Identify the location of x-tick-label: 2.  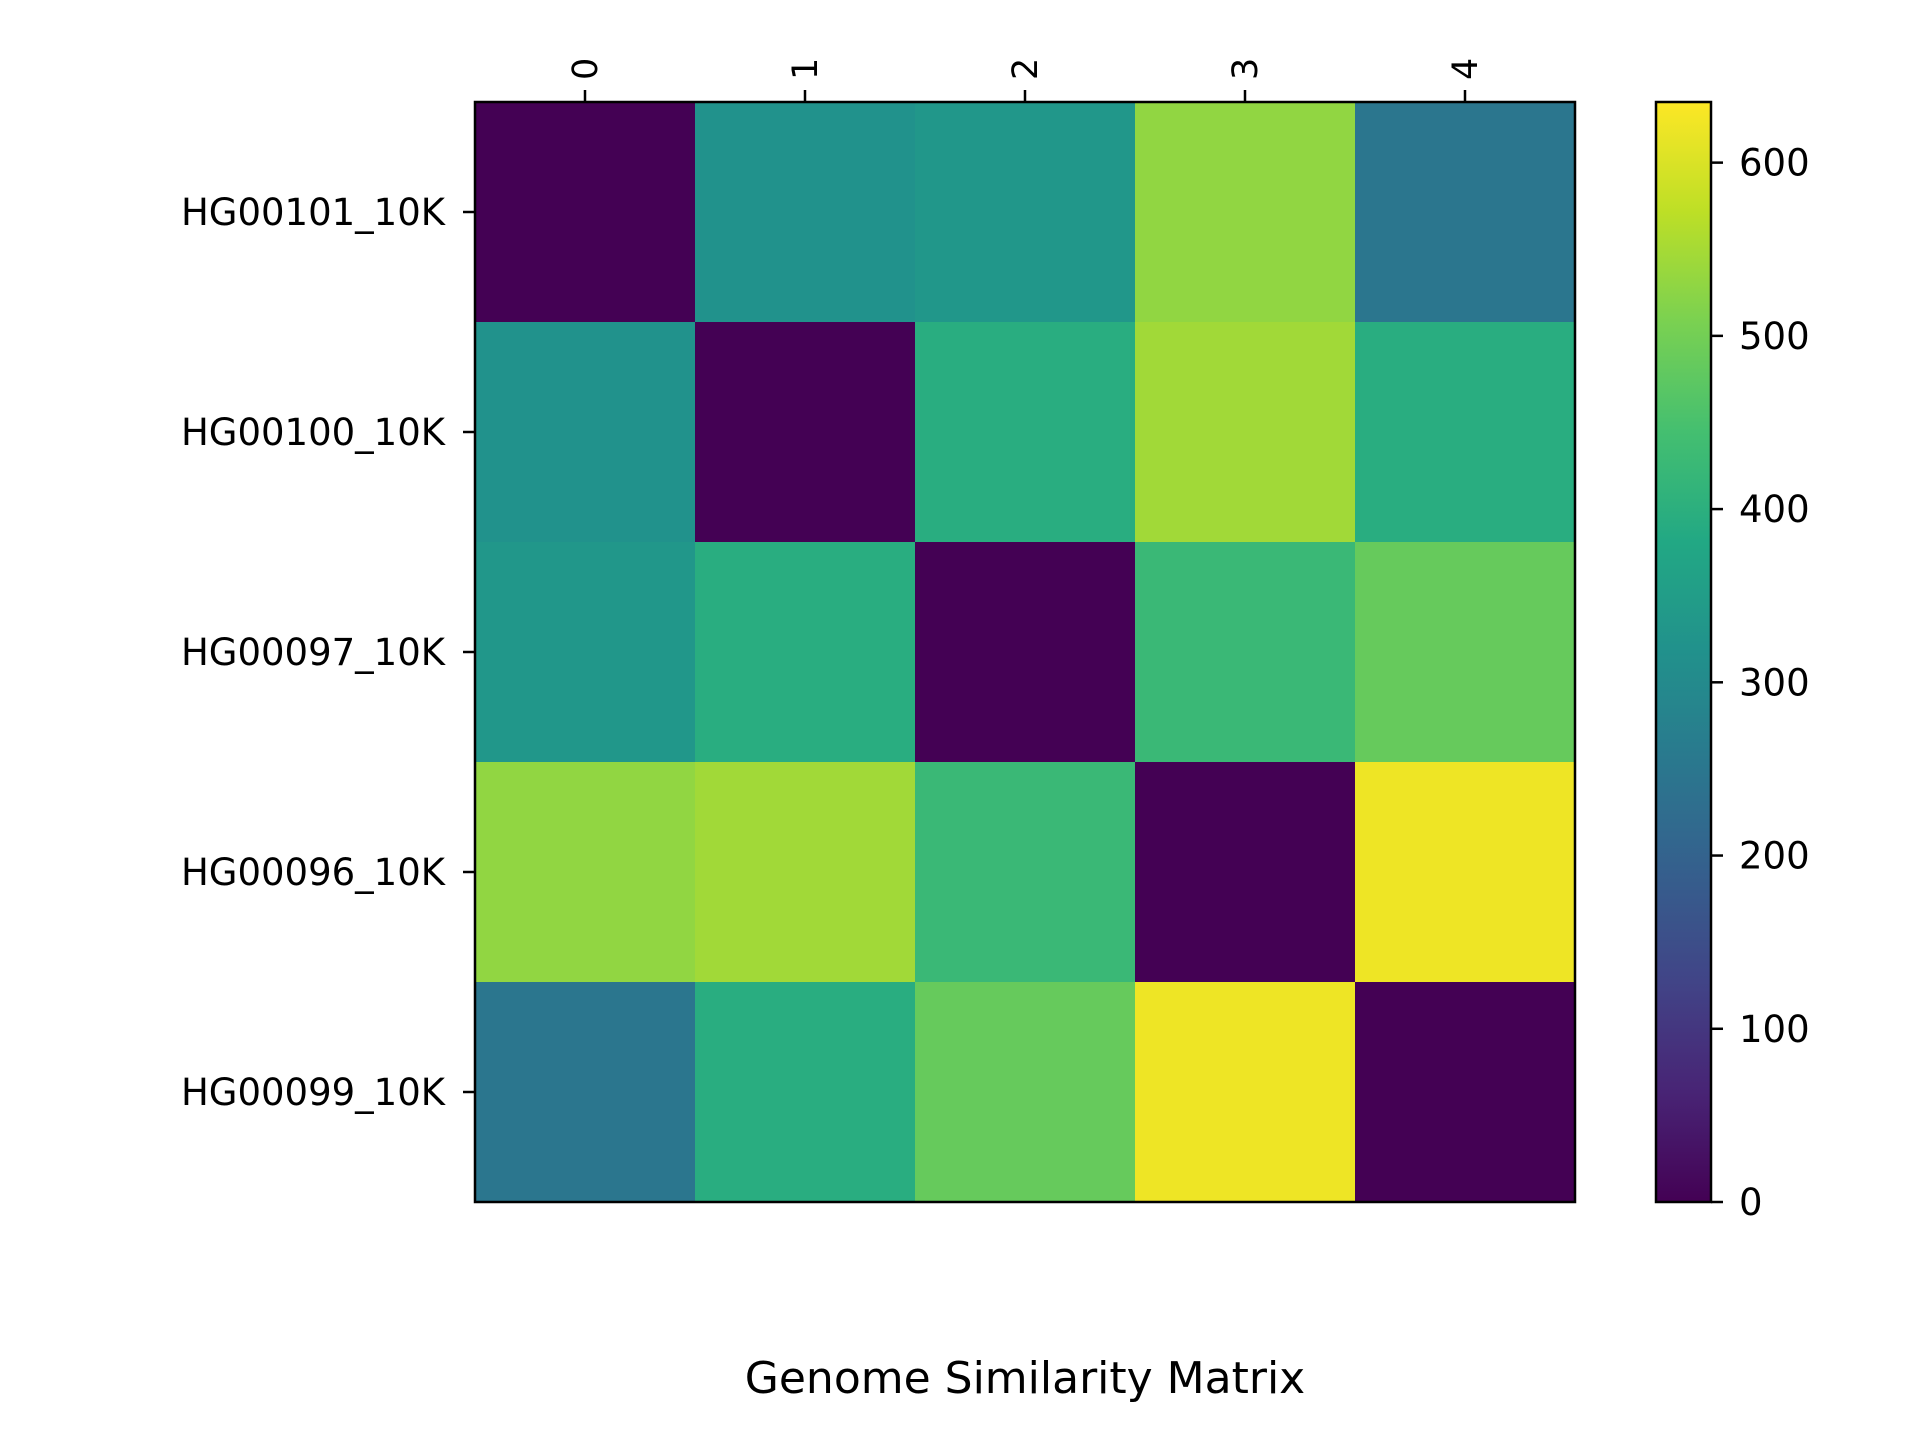
(1026, 69).